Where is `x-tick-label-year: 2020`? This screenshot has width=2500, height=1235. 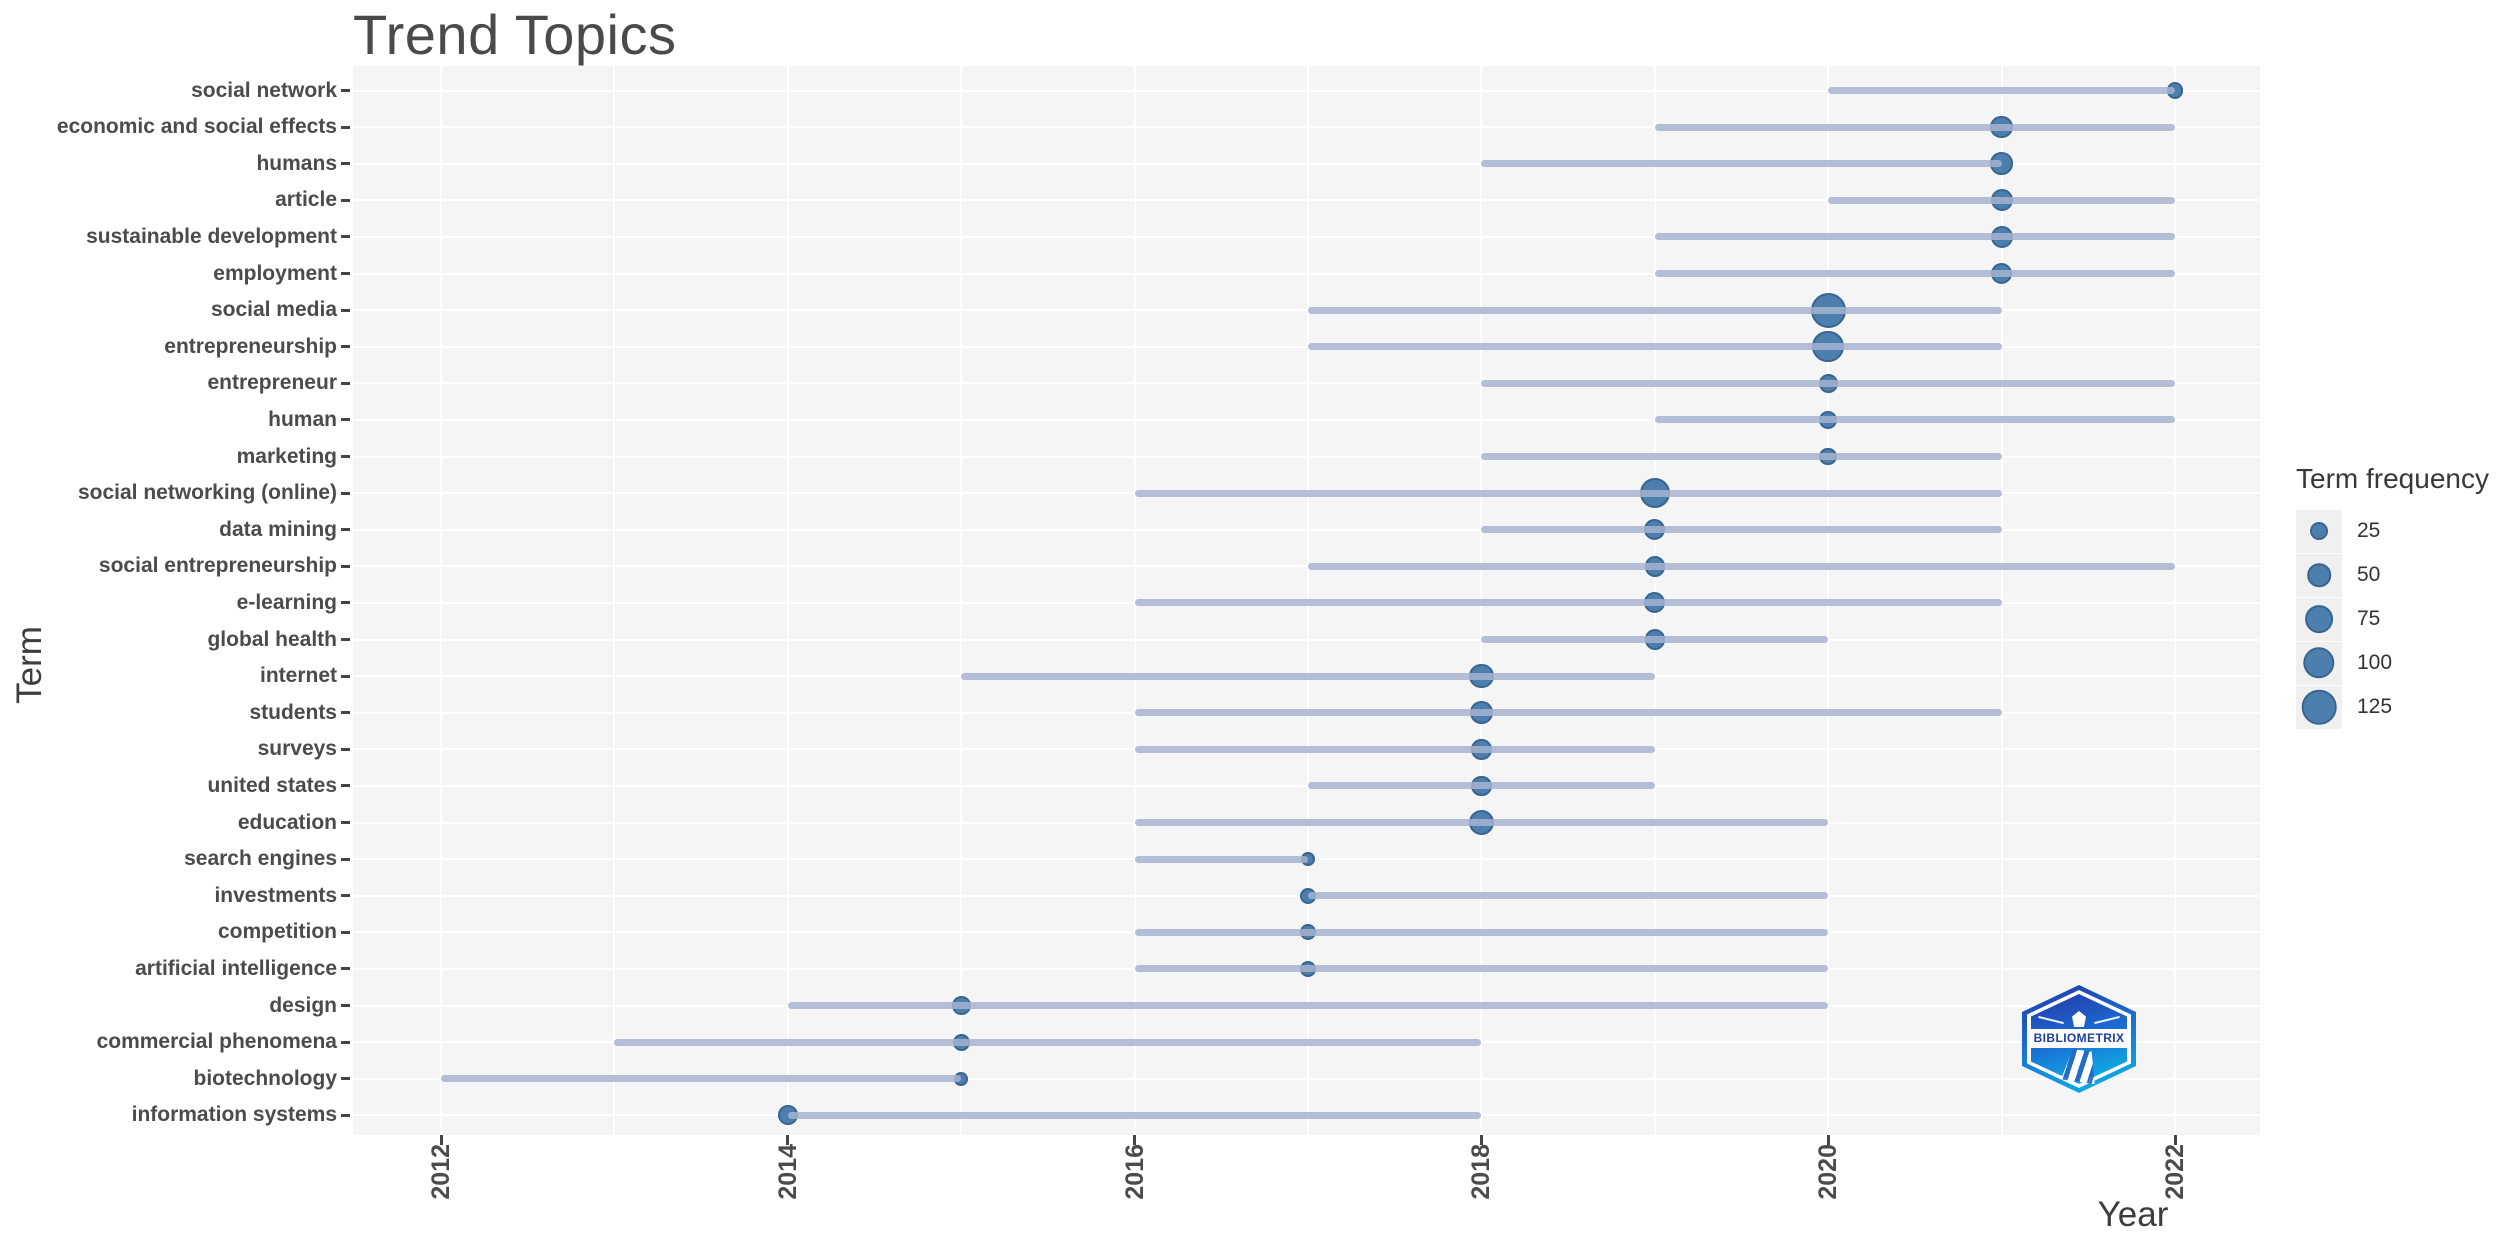
x-tick-label-year: 2020 is located at coordinates (1828, 1172).